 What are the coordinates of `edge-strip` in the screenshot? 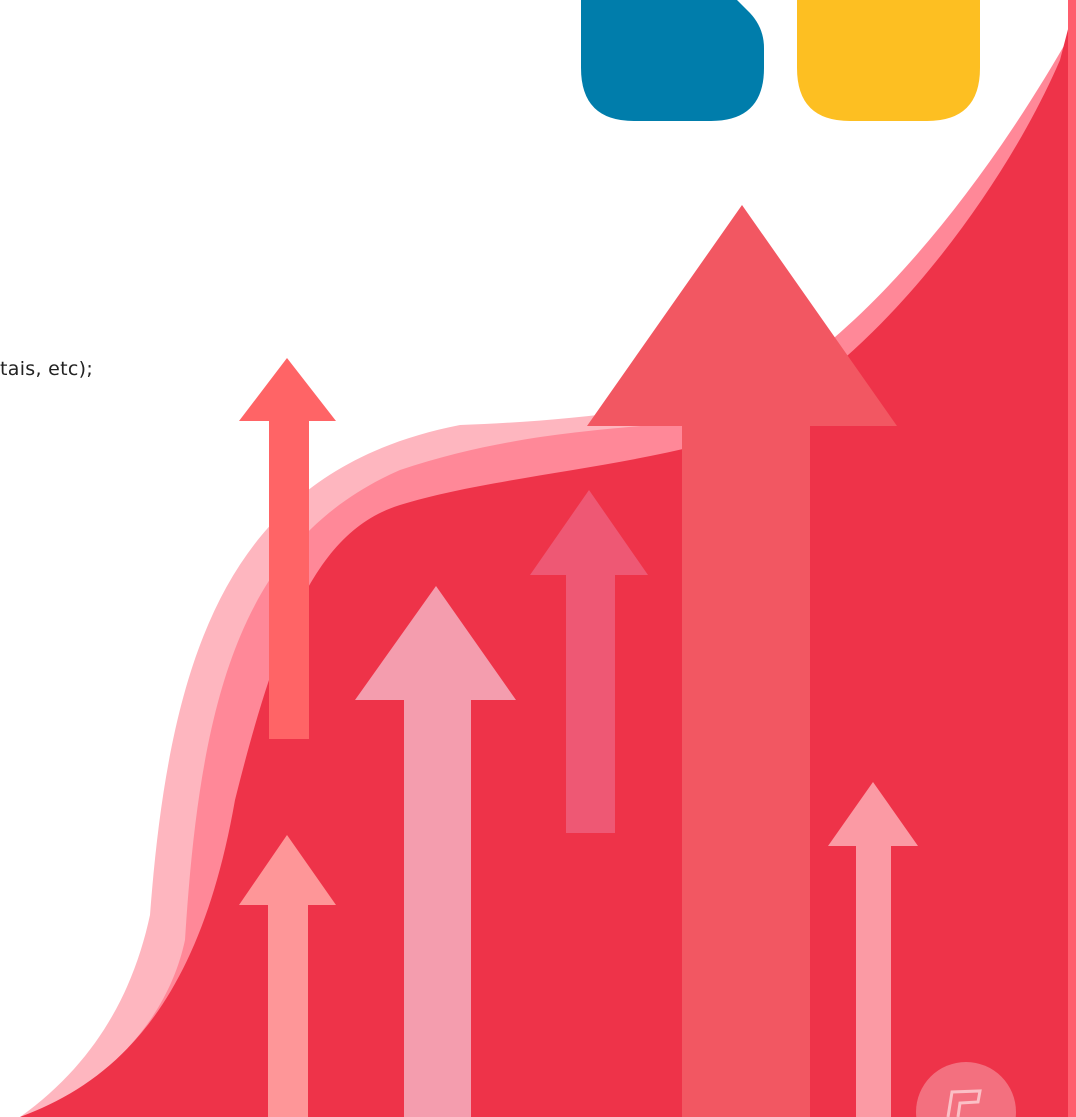 It's located at (1072, 558).